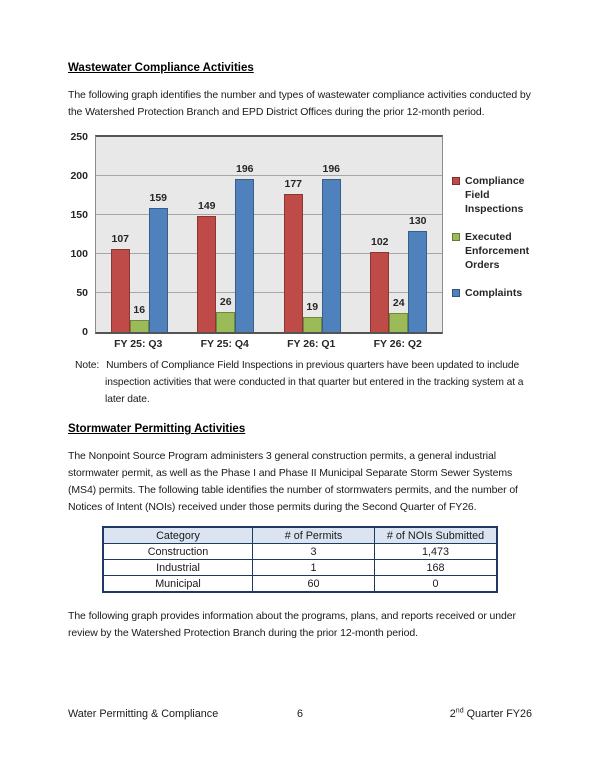  I want to click on table-cell: 0, so click(436, 584).